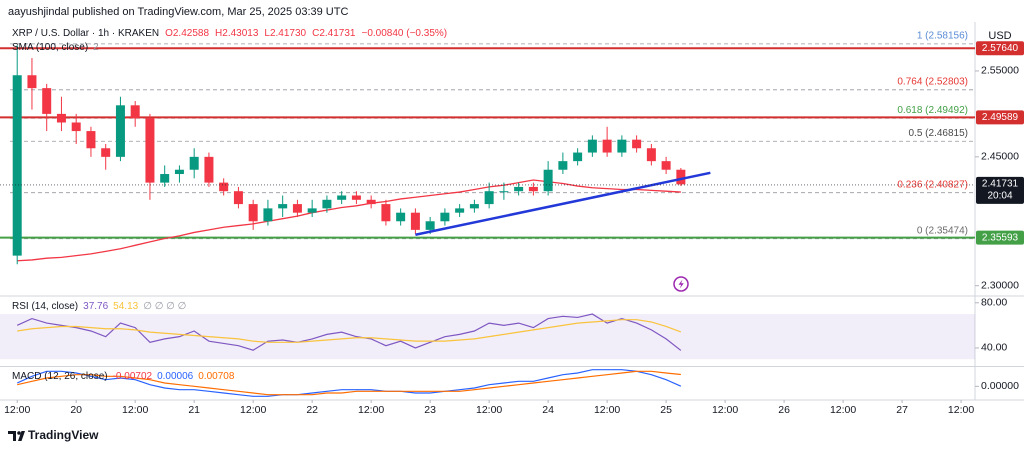 Image resolution: width=1024 pixels, height=449 pixels. Describe the element at coordinates (216, 376) in the screenshot. I see `legend-value: 0.00708` at that location.